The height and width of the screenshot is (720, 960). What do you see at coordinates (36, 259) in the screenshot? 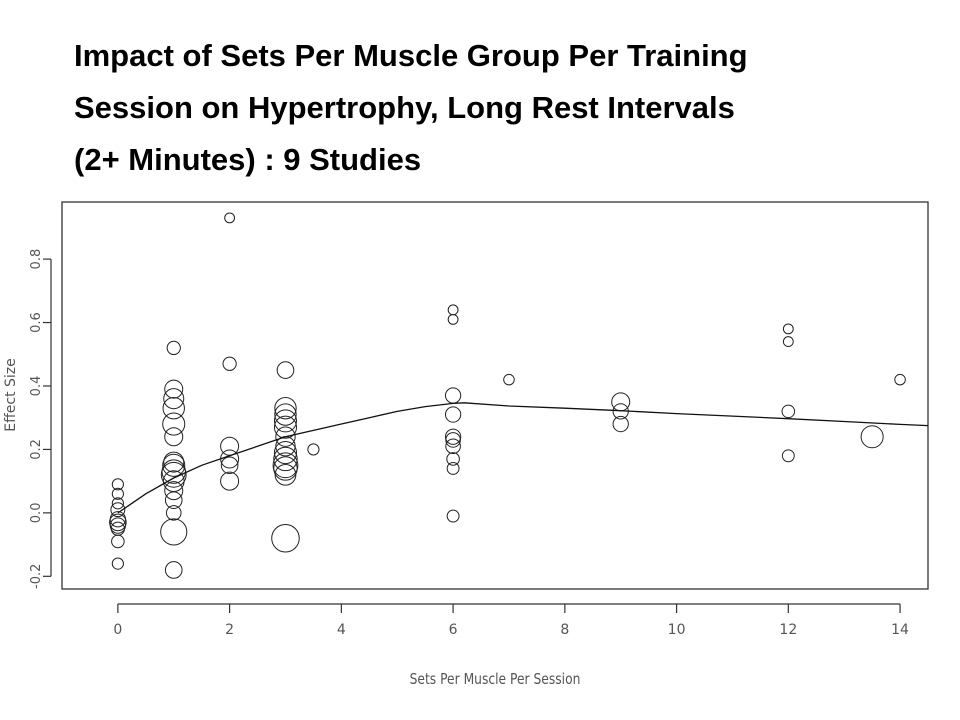
I see `y-tick-label: 0.8` at bounding box center [36, 259].